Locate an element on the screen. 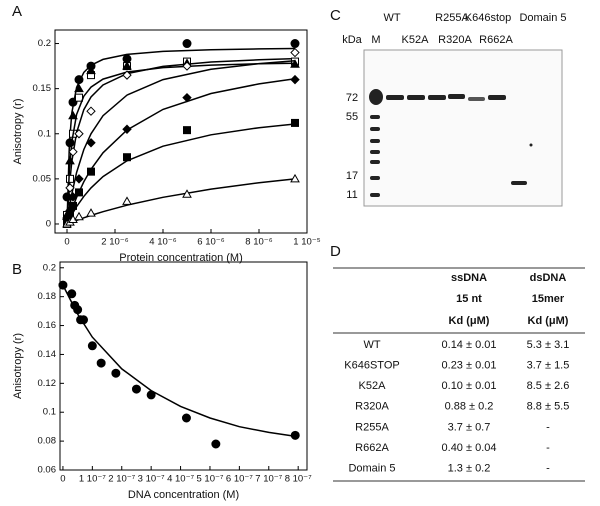 This screenshot has height=506, width=600. row-label: K52A is located at coordinates (373, 386).